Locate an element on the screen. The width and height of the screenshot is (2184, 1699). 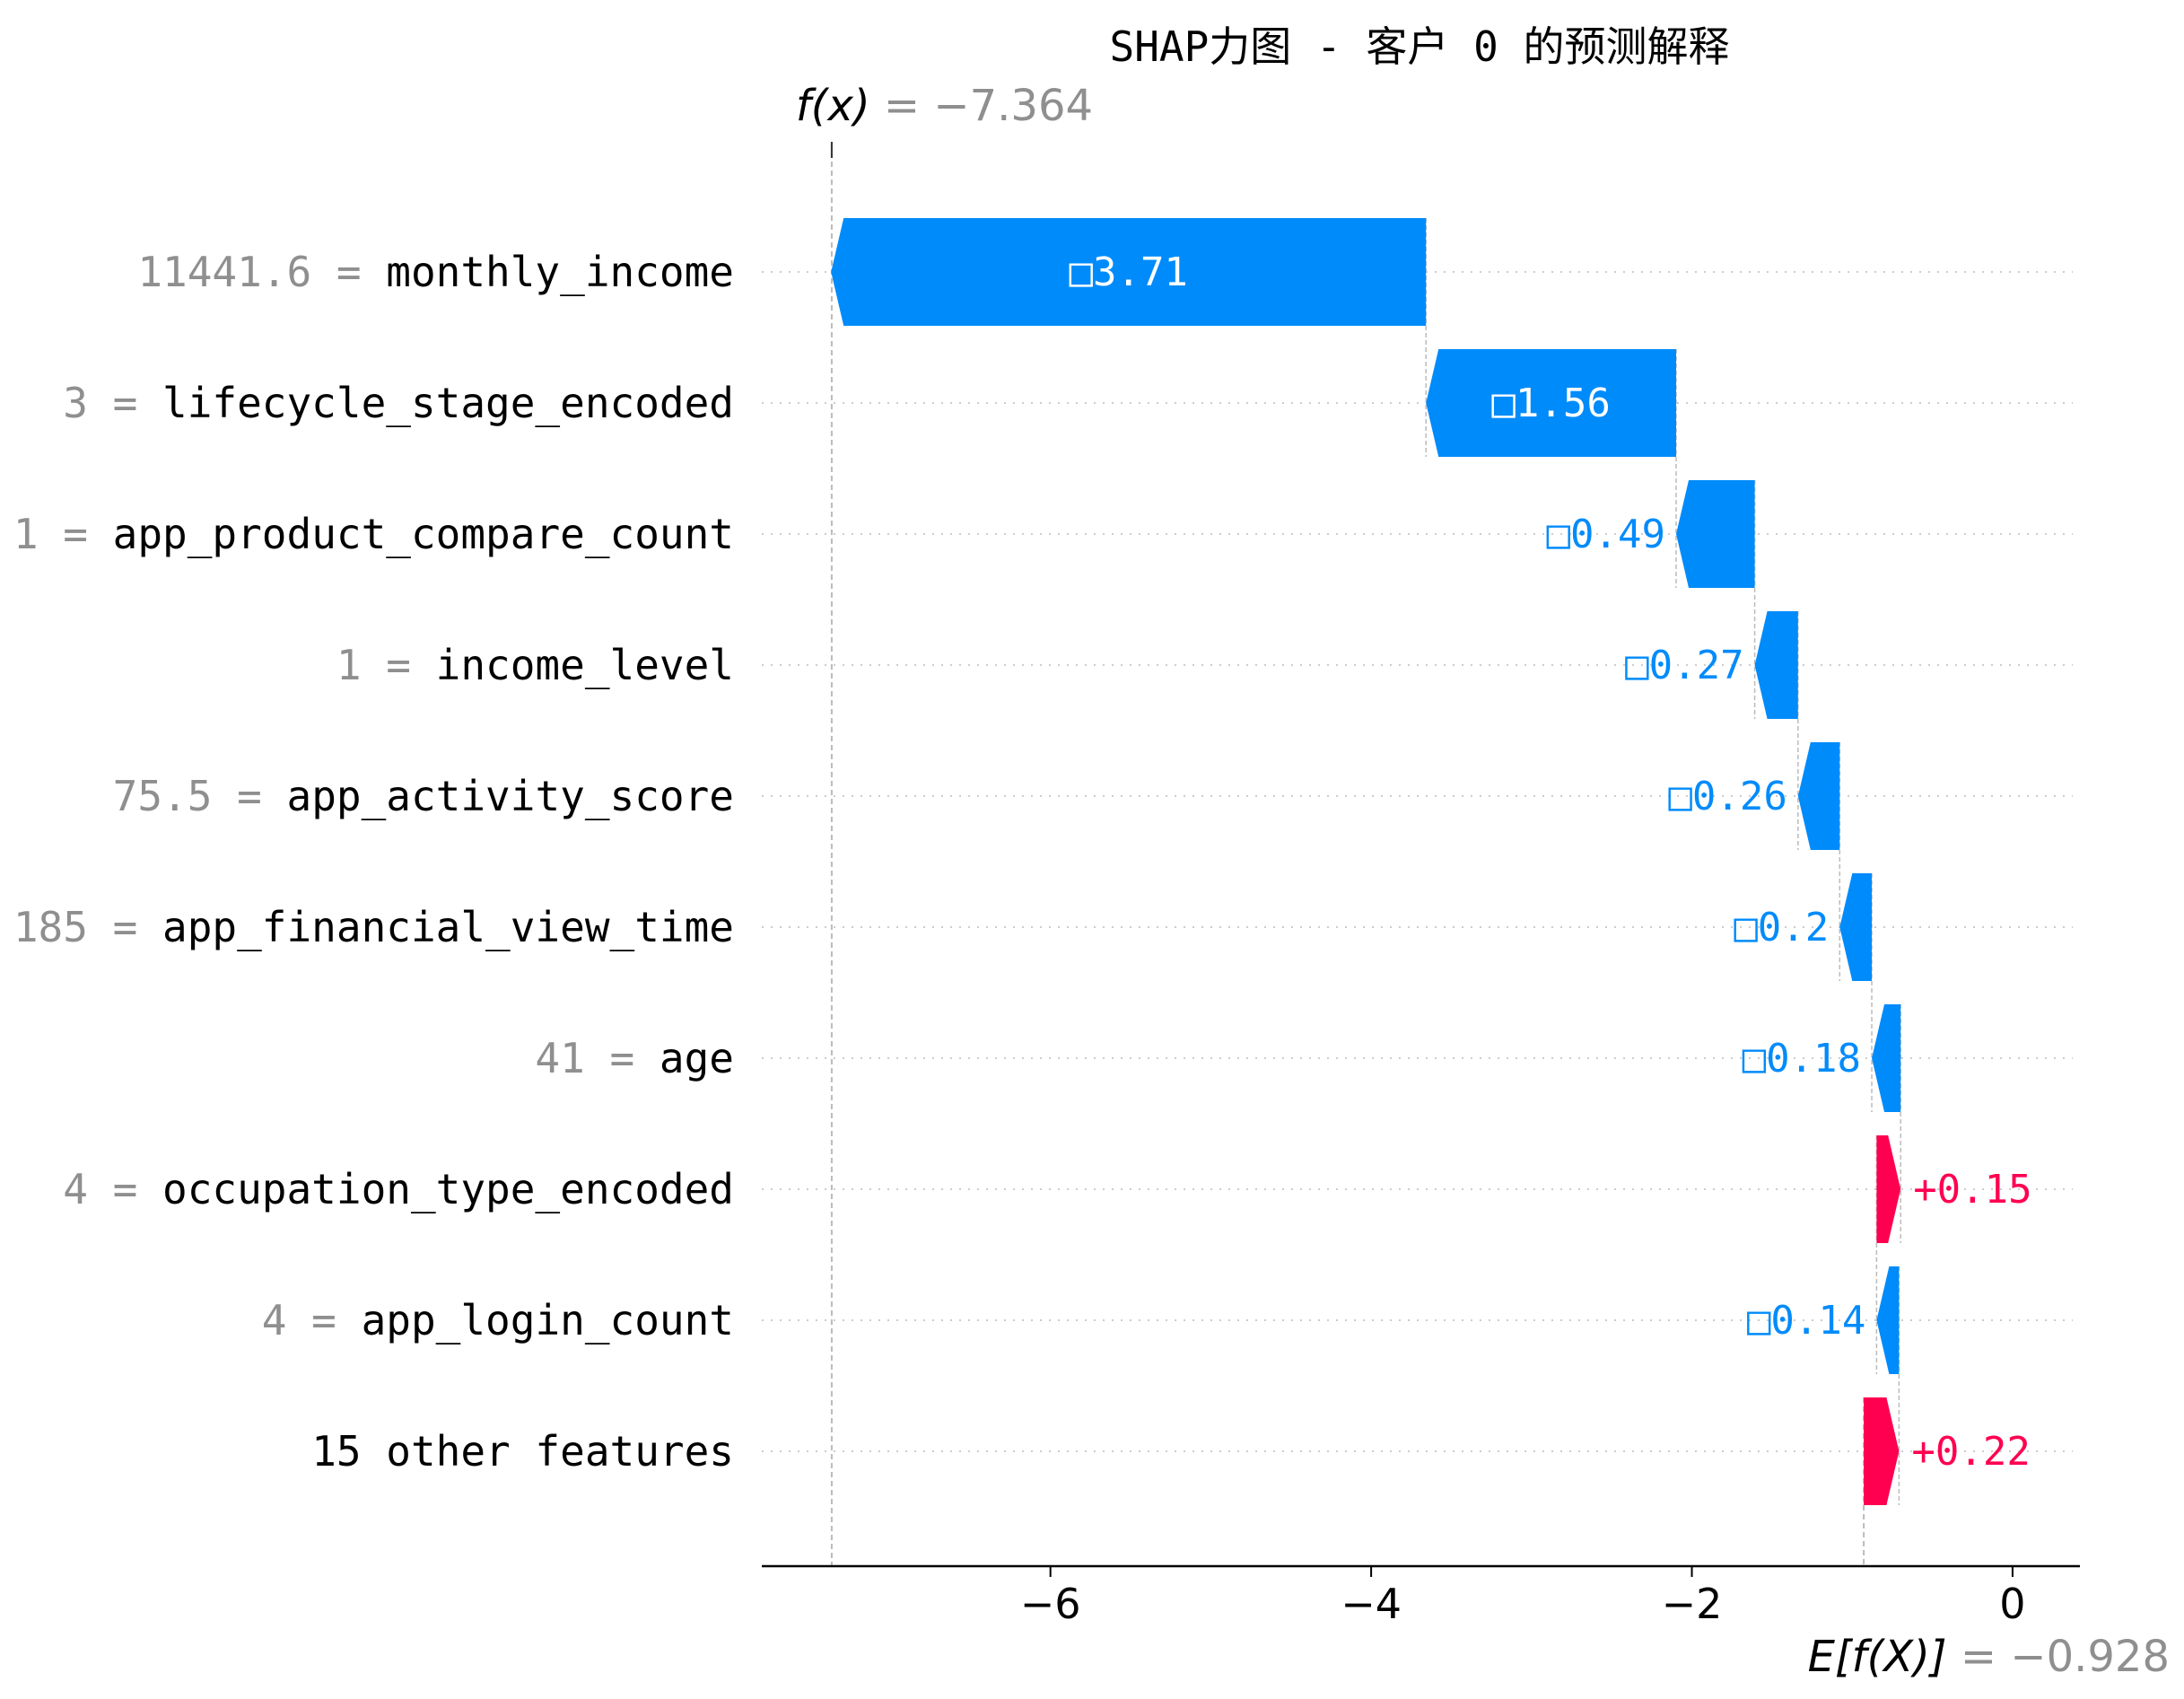
chart-title: SHAP力图 - 客户 0 的预测解释 is located at coordinates (1420, 46).